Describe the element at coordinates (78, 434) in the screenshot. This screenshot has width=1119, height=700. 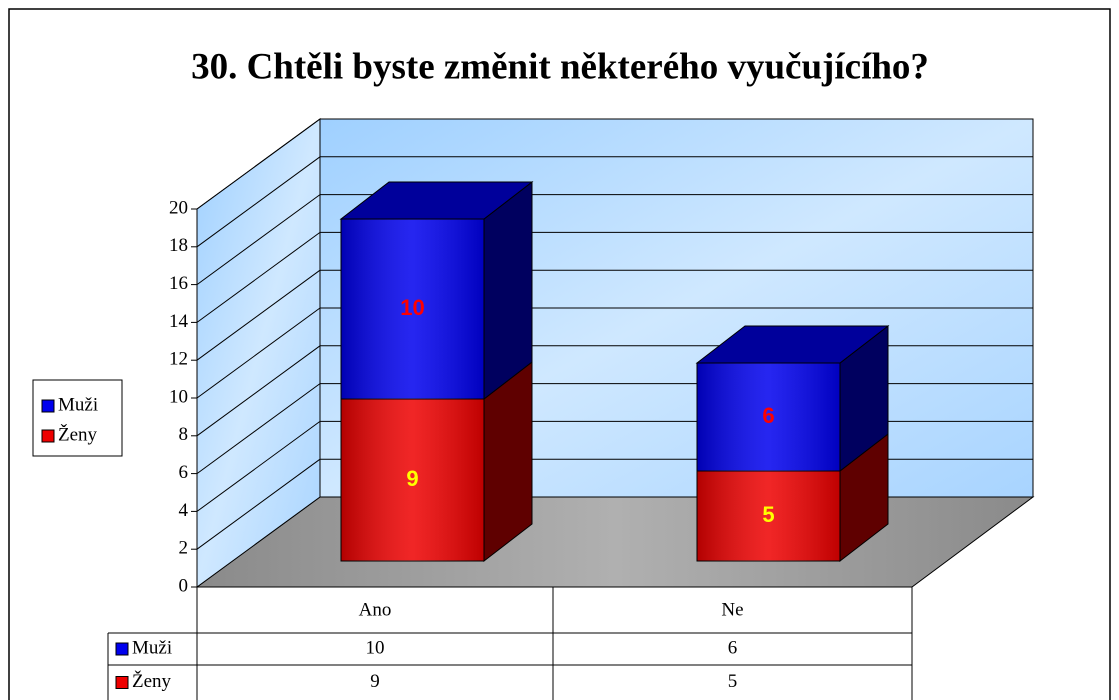
I see `legend-label: Ženy` at that location.